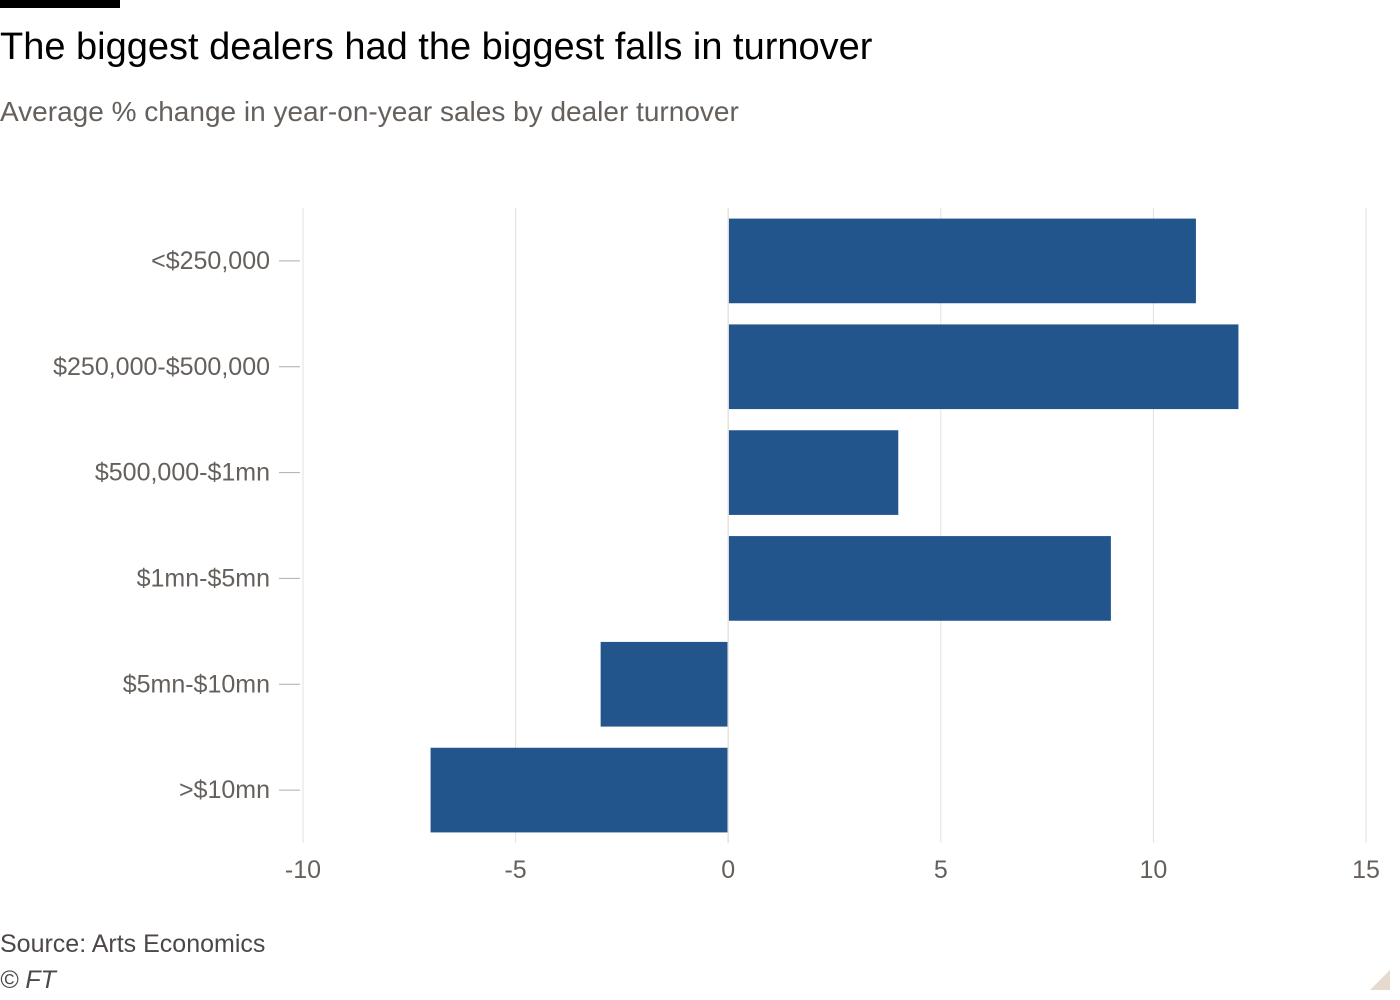 The height and width of the screenshot is (1000, 1400). Describe the element at coordinates (728, 870) in the screenshot. I see `x-tick-label: 0` at that location.